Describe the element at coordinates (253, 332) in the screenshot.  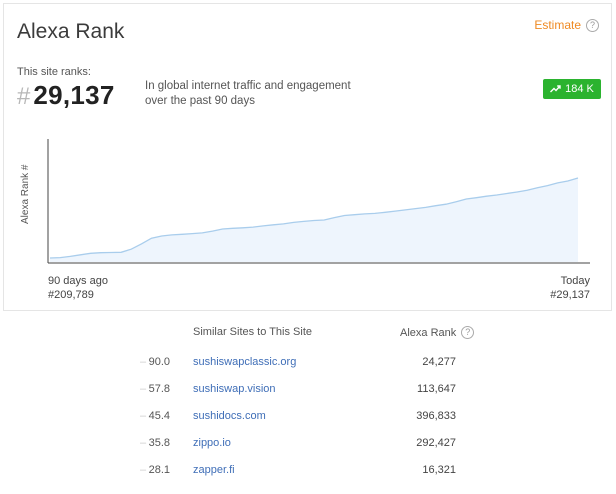
I see `similar-sites-header: Similar Sites to This Site` at that location.